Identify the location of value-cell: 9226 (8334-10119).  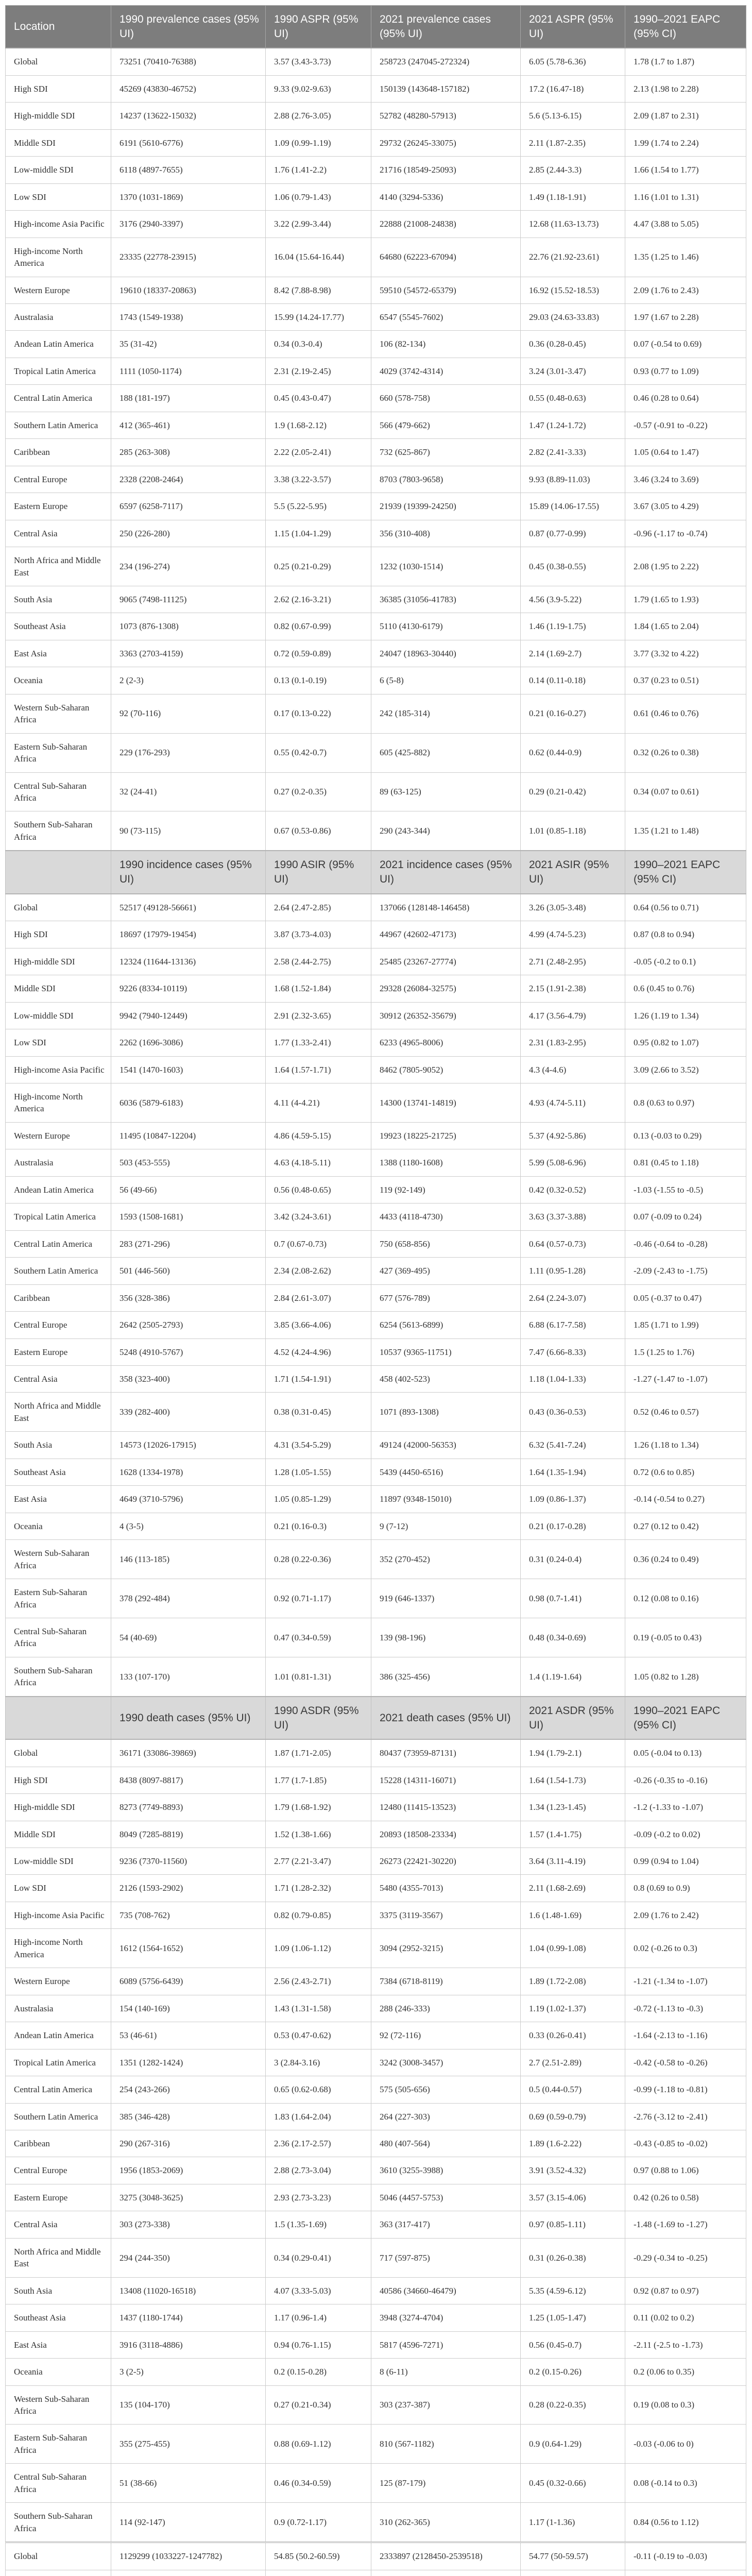
(188, 989).